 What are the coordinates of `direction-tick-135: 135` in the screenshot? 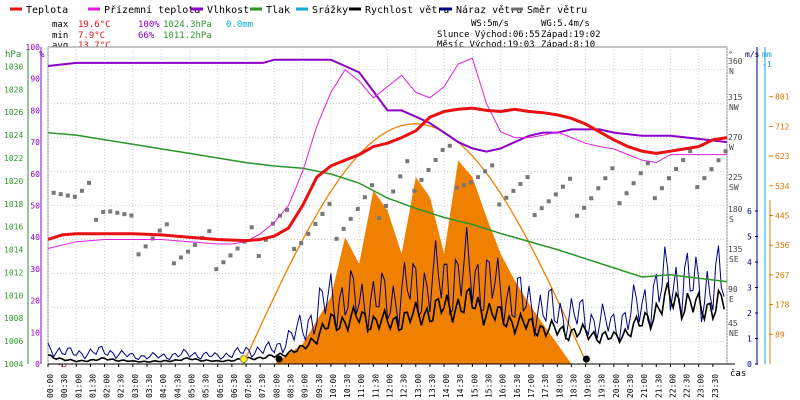 It's located at (735, 249).